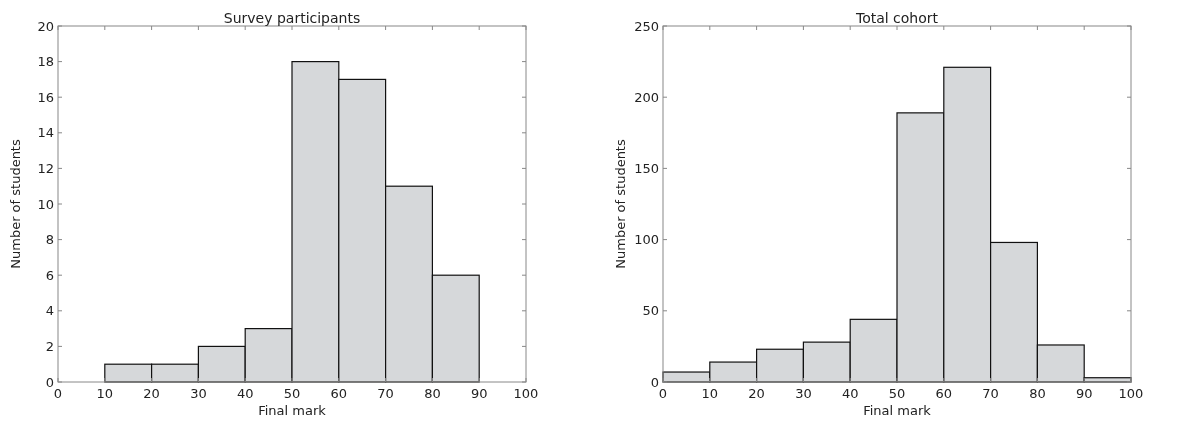 This screenshot has height=430, width=1189. I want to click on y-tick-label: 100, so click(646, 240).